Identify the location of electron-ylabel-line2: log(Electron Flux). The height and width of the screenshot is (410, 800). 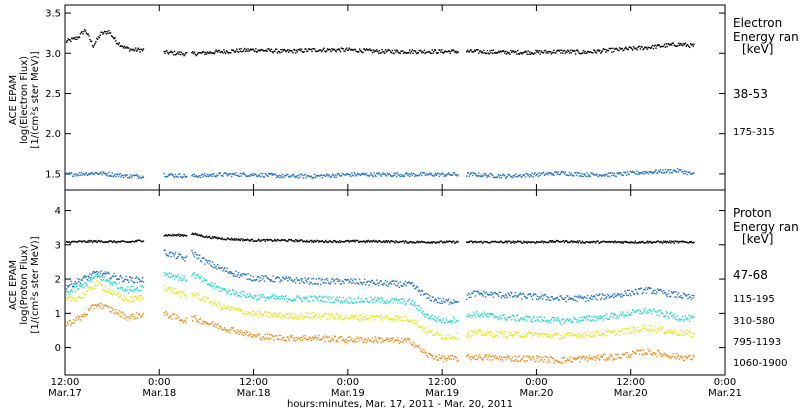
(24, 100).